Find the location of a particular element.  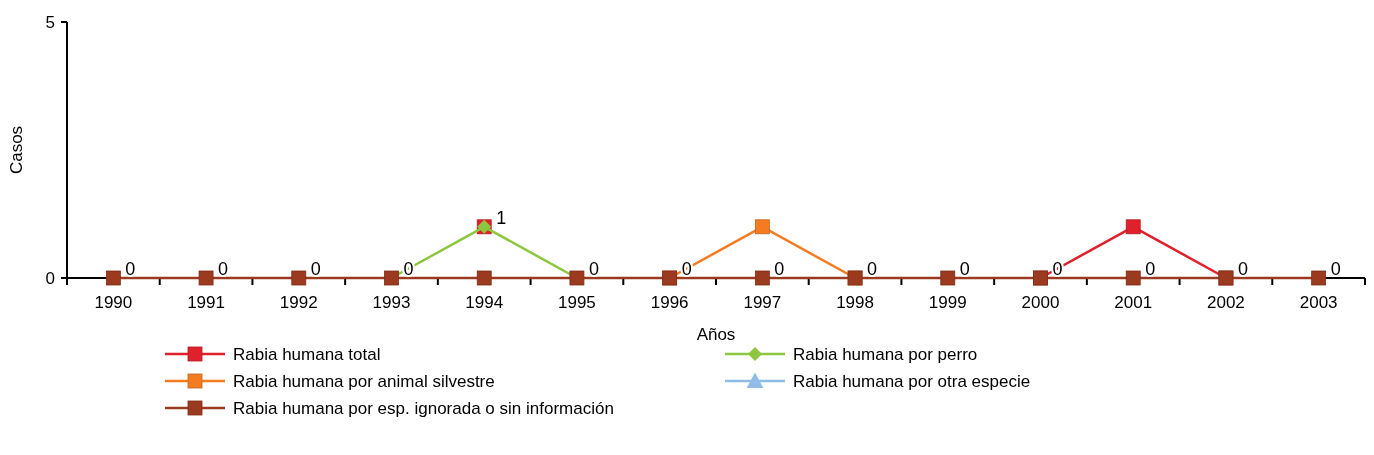

legend-label: Rabia humana por animal silvestre is located at coordinates (364, 381).